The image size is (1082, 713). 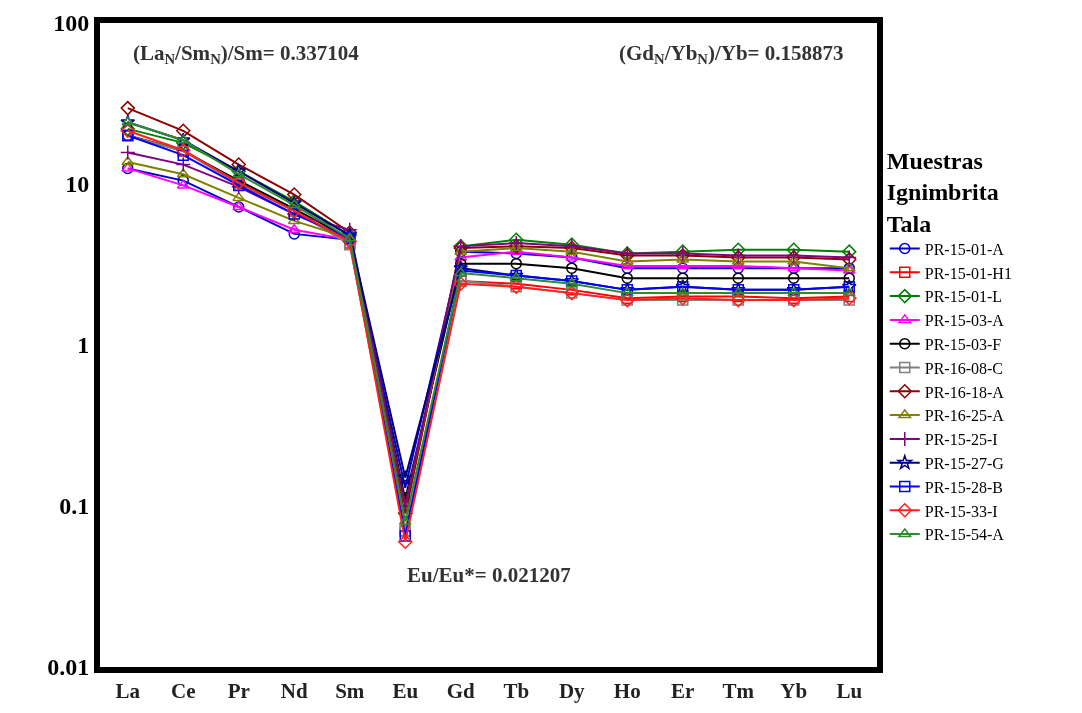 I want to click on x-tick-label: Tb, so click(x=516, y=691).